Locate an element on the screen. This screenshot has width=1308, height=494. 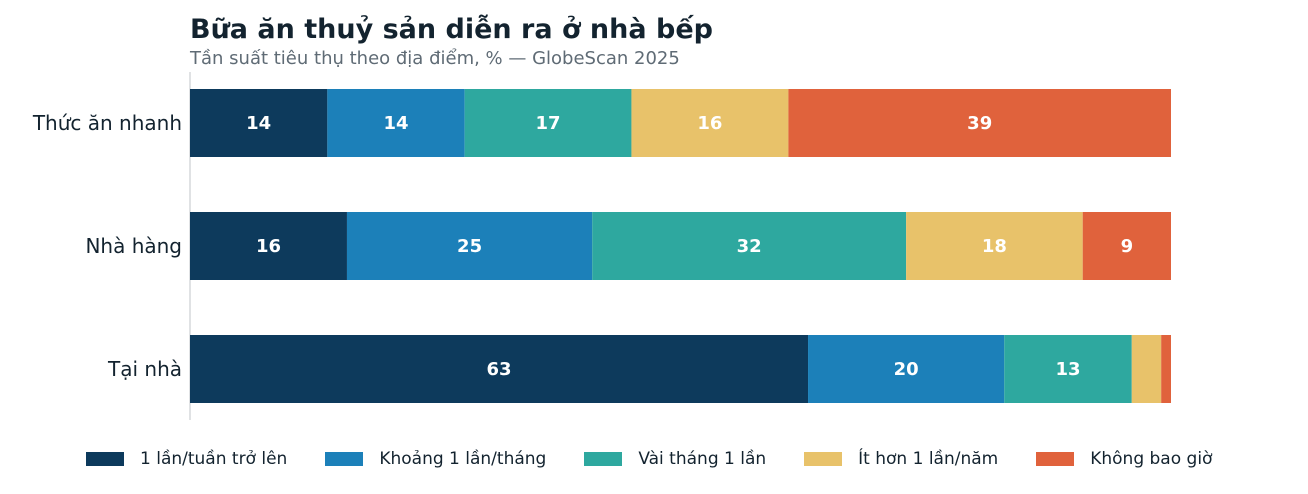
y-tick-label: Thức ăn nhanh is located at coordinates (107, 123).